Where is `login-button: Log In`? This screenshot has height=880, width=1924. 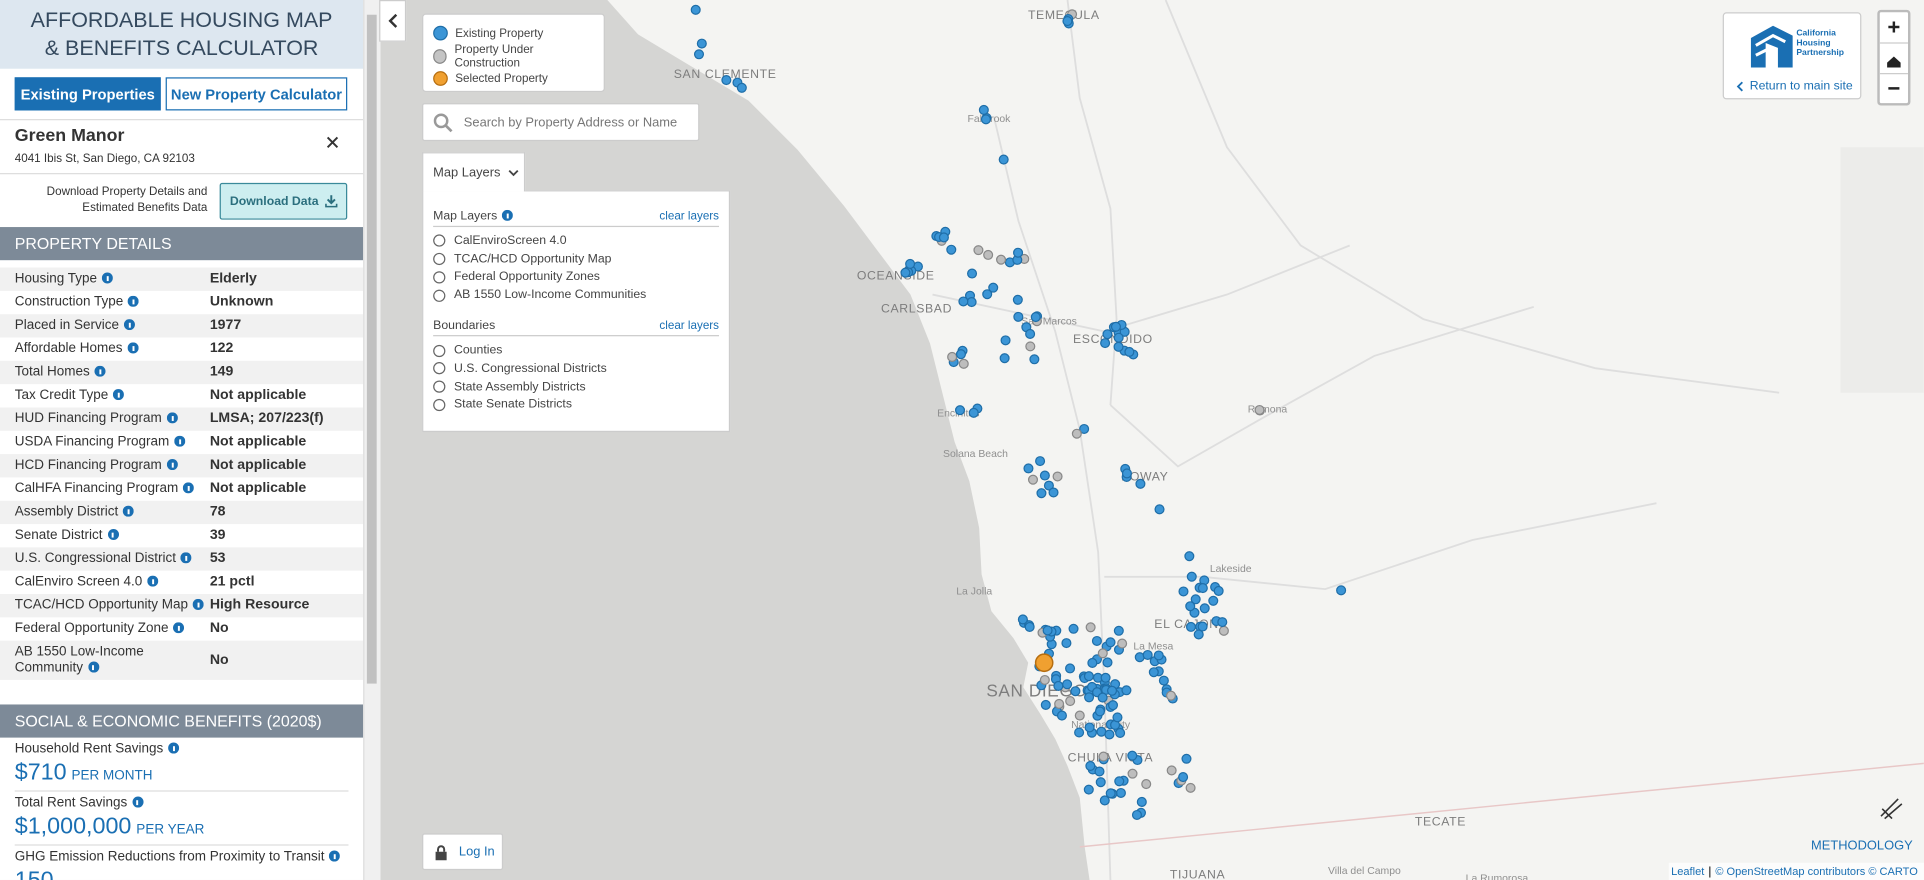
login-button: Log In is located at coordinates (463, 852).